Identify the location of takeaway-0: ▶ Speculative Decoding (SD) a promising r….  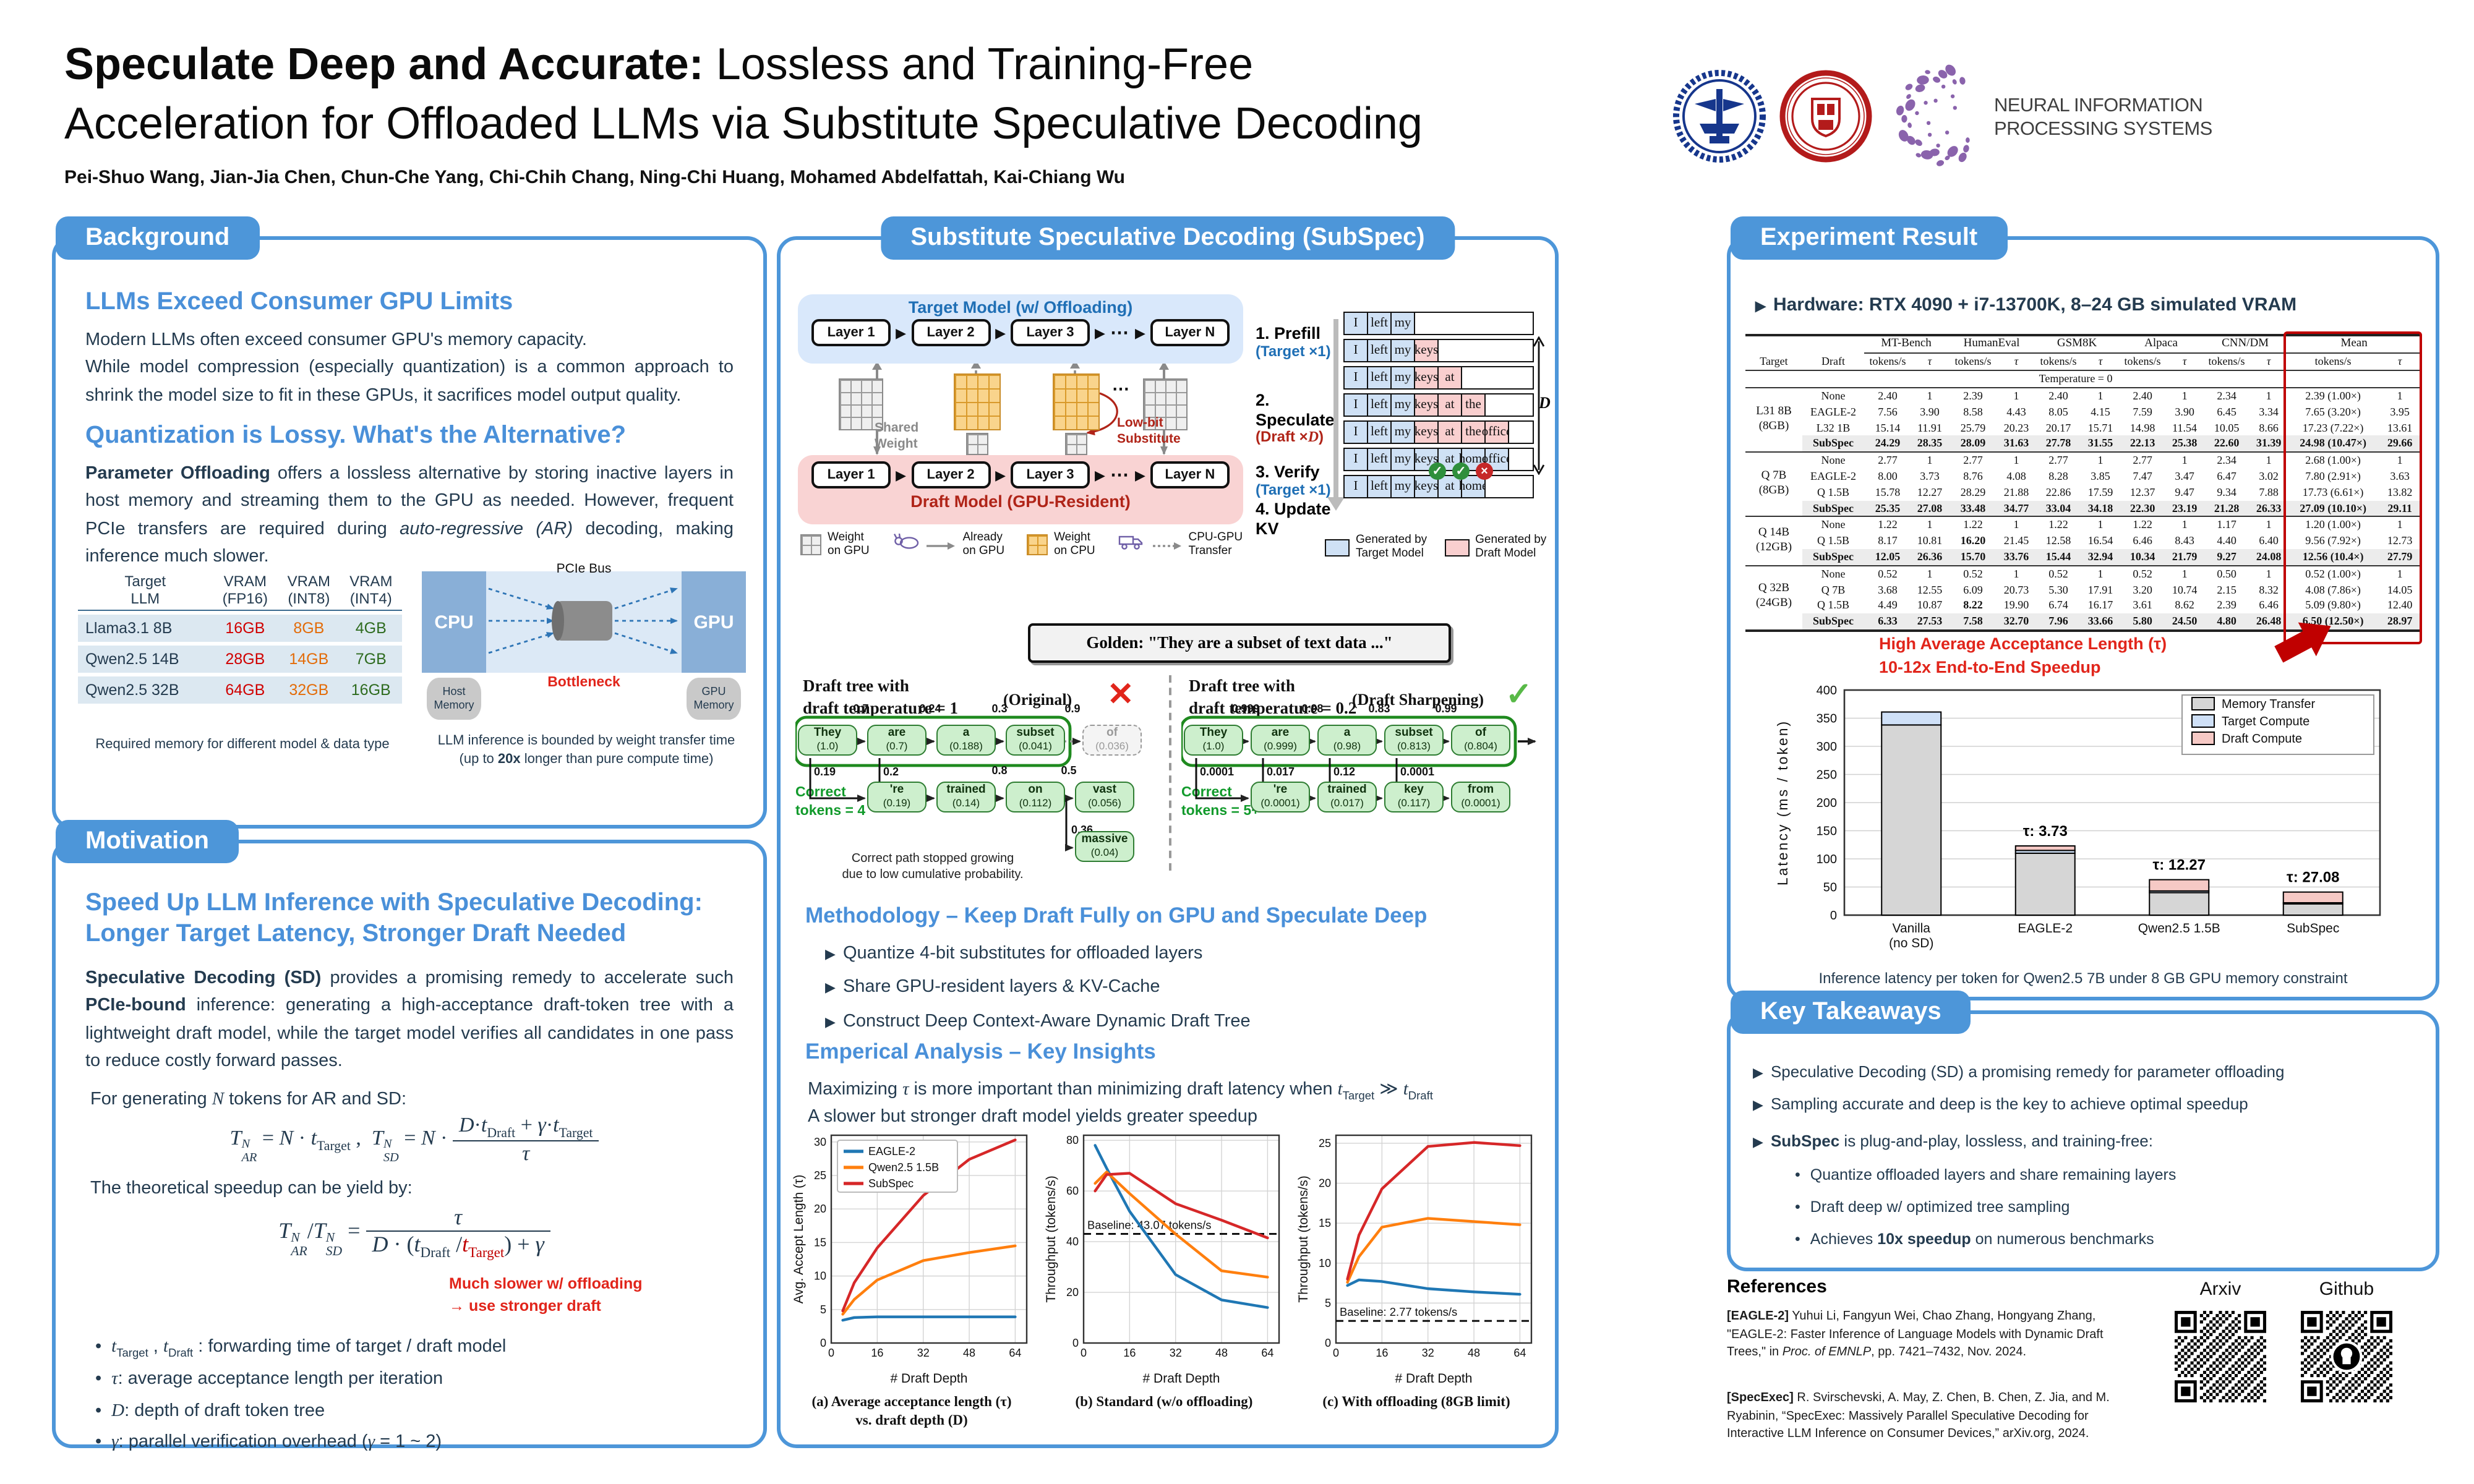
(2083, 1072).